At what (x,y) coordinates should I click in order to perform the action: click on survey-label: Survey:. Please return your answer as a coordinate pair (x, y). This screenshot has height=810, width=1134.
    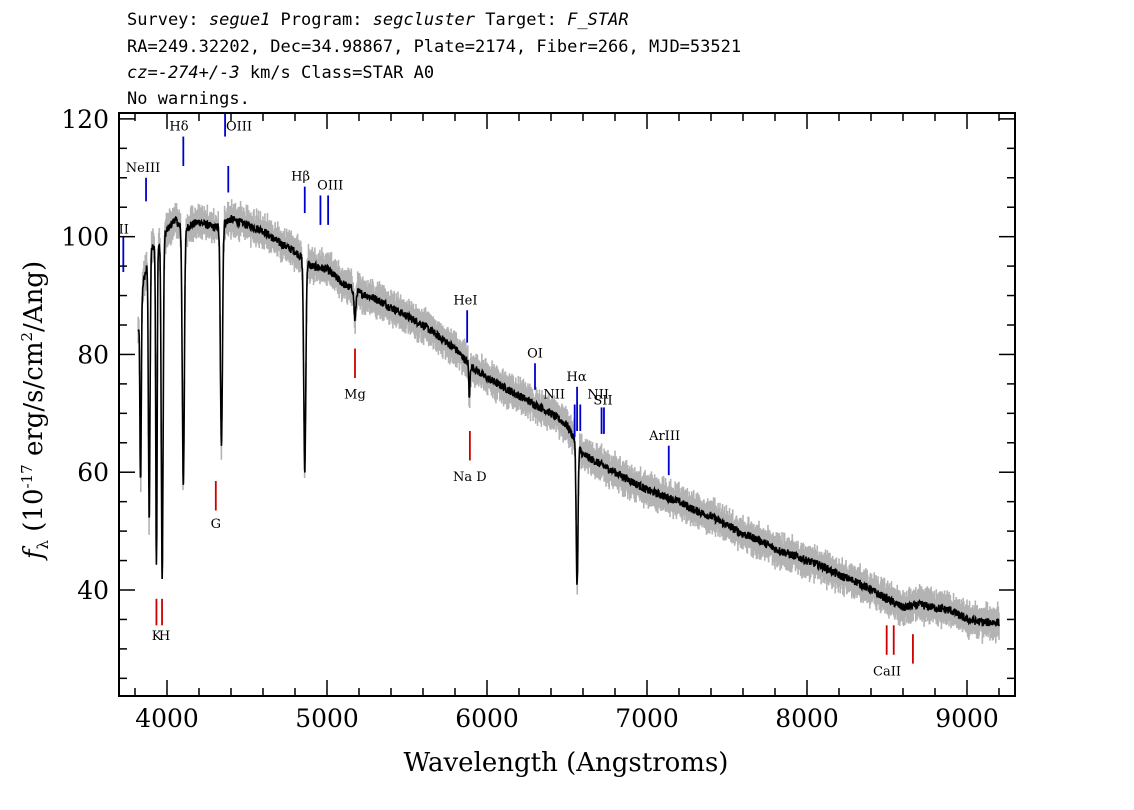
    Looking at the image, I should click on (168, 20).